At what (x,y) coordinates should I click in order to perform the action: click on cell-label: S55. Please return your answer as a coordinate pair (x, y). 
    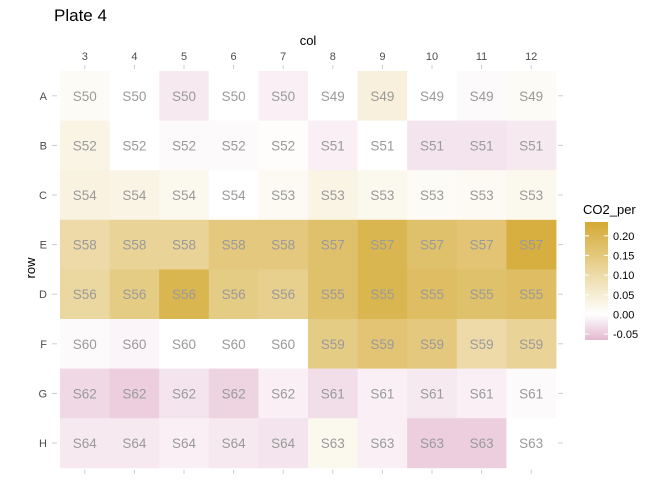
    Looking at the image, I should click on (382, 294).